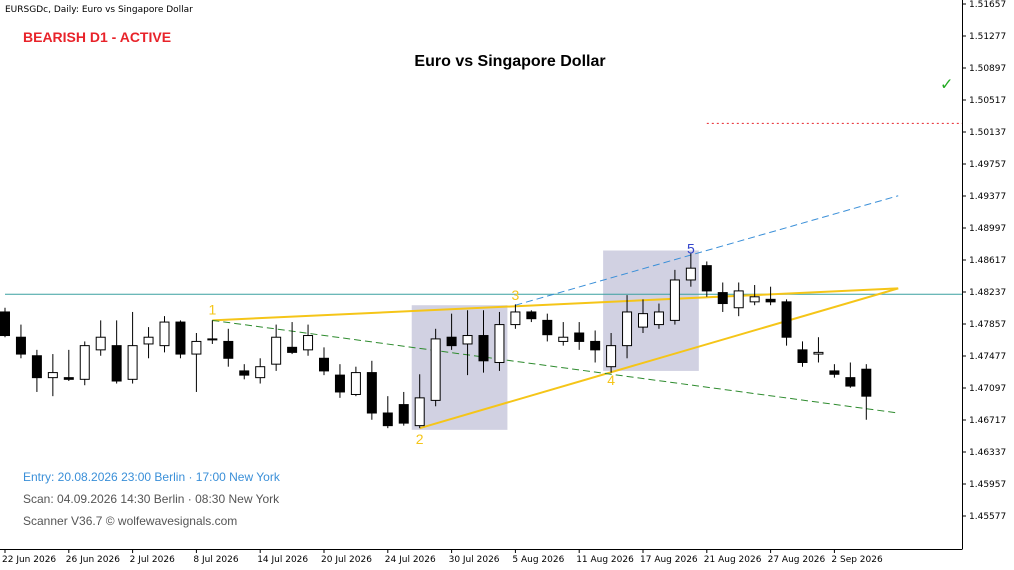 This screenshot has width=1014, height=570. I want to click on x-tick-label: 2 Jul 2026, so click(152, 560).